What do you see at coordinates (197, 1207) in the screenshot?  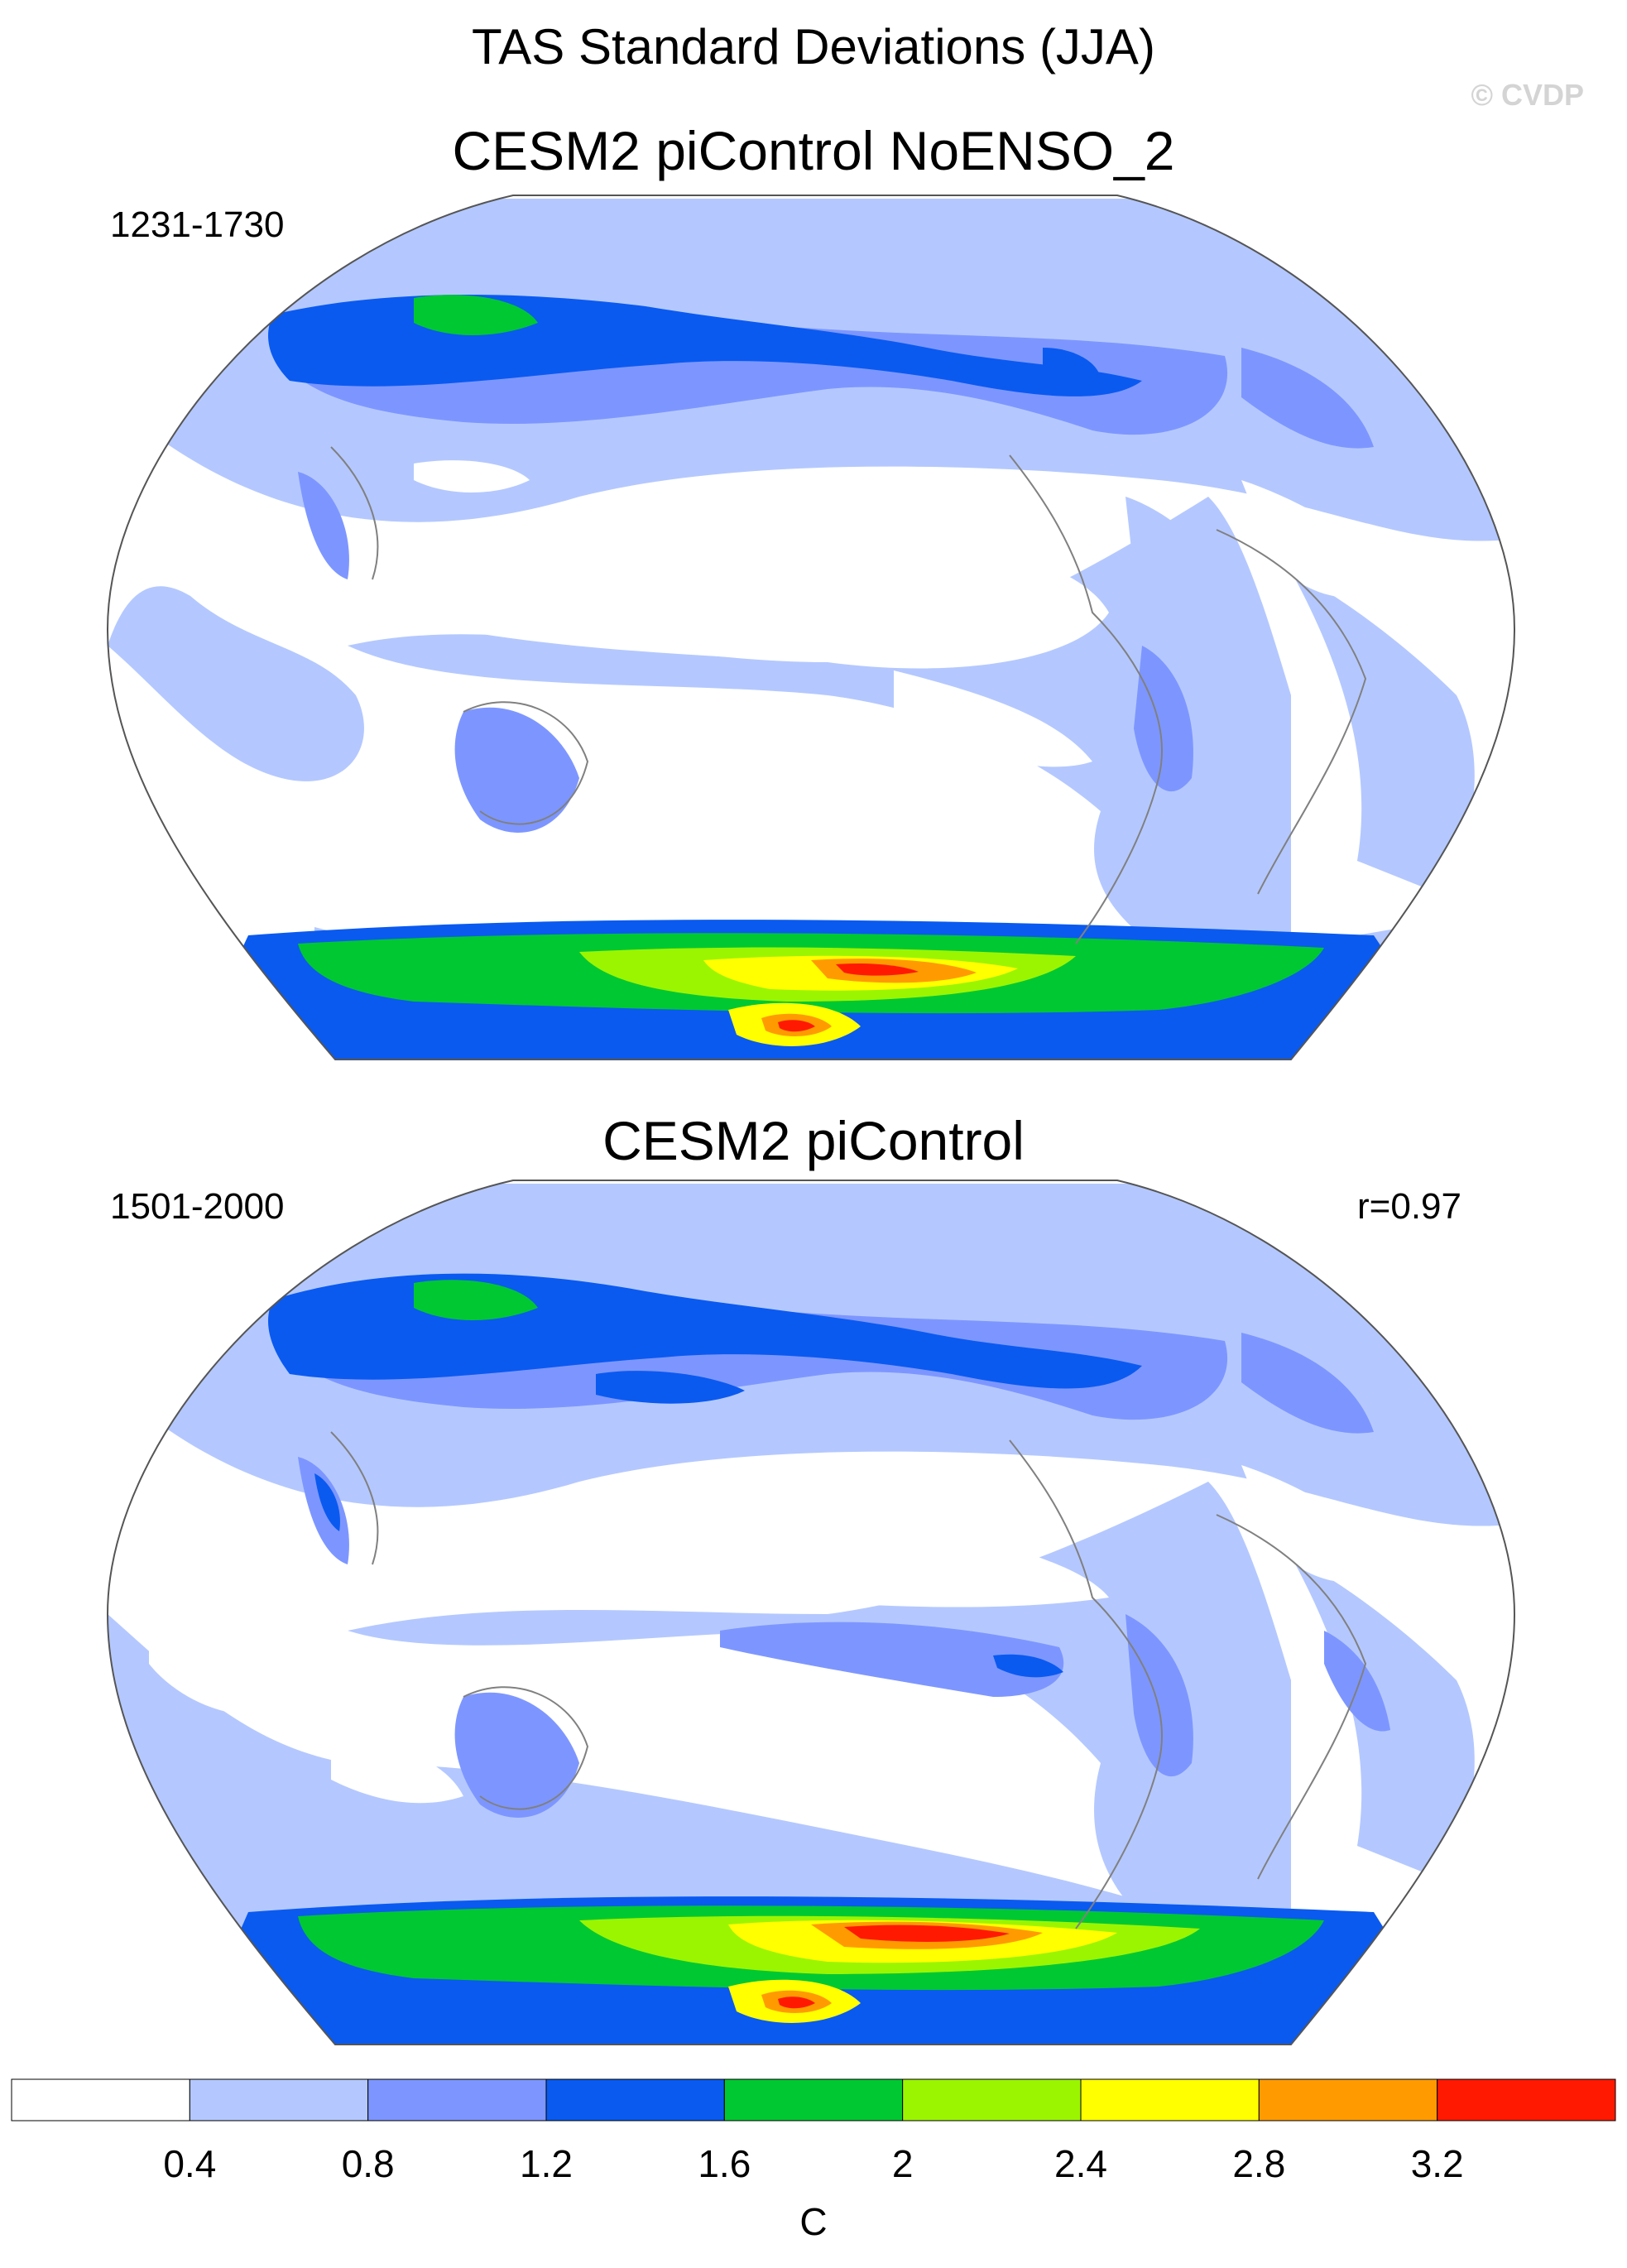 I see `panel2-period-label: 1501-2000` at bounding box center [197, 1207].